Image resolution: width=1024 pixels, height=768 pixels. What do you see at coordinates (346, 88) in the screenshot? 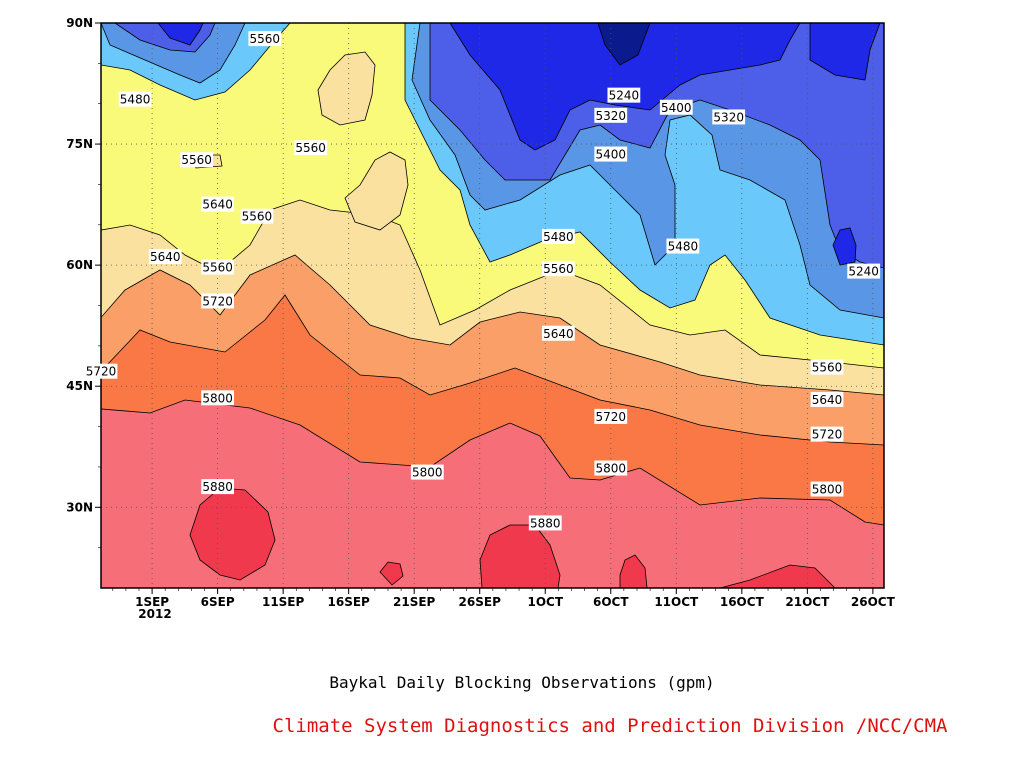
I see `island-5640-5720-north` at bounding box center [346, 88].